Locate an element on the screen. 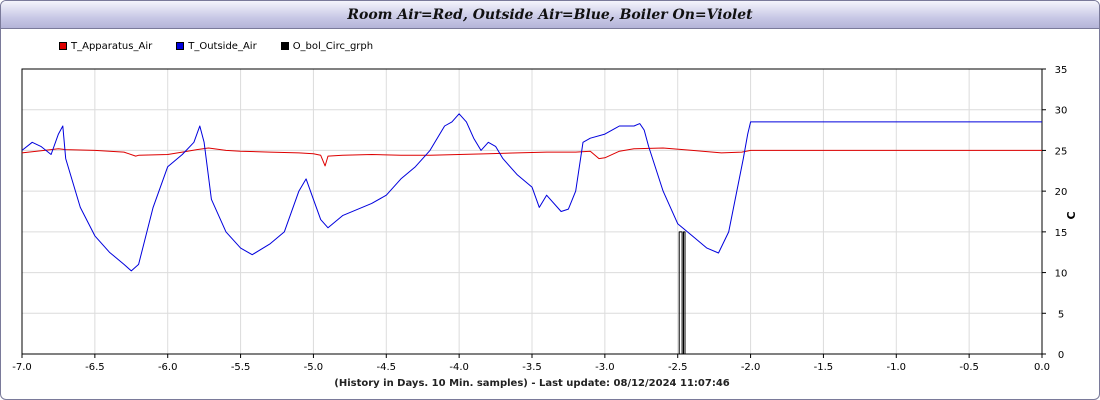 This screenshot has width=1100, height=400. x-tick-label: -1.5 is located at coordinates (824, 367).